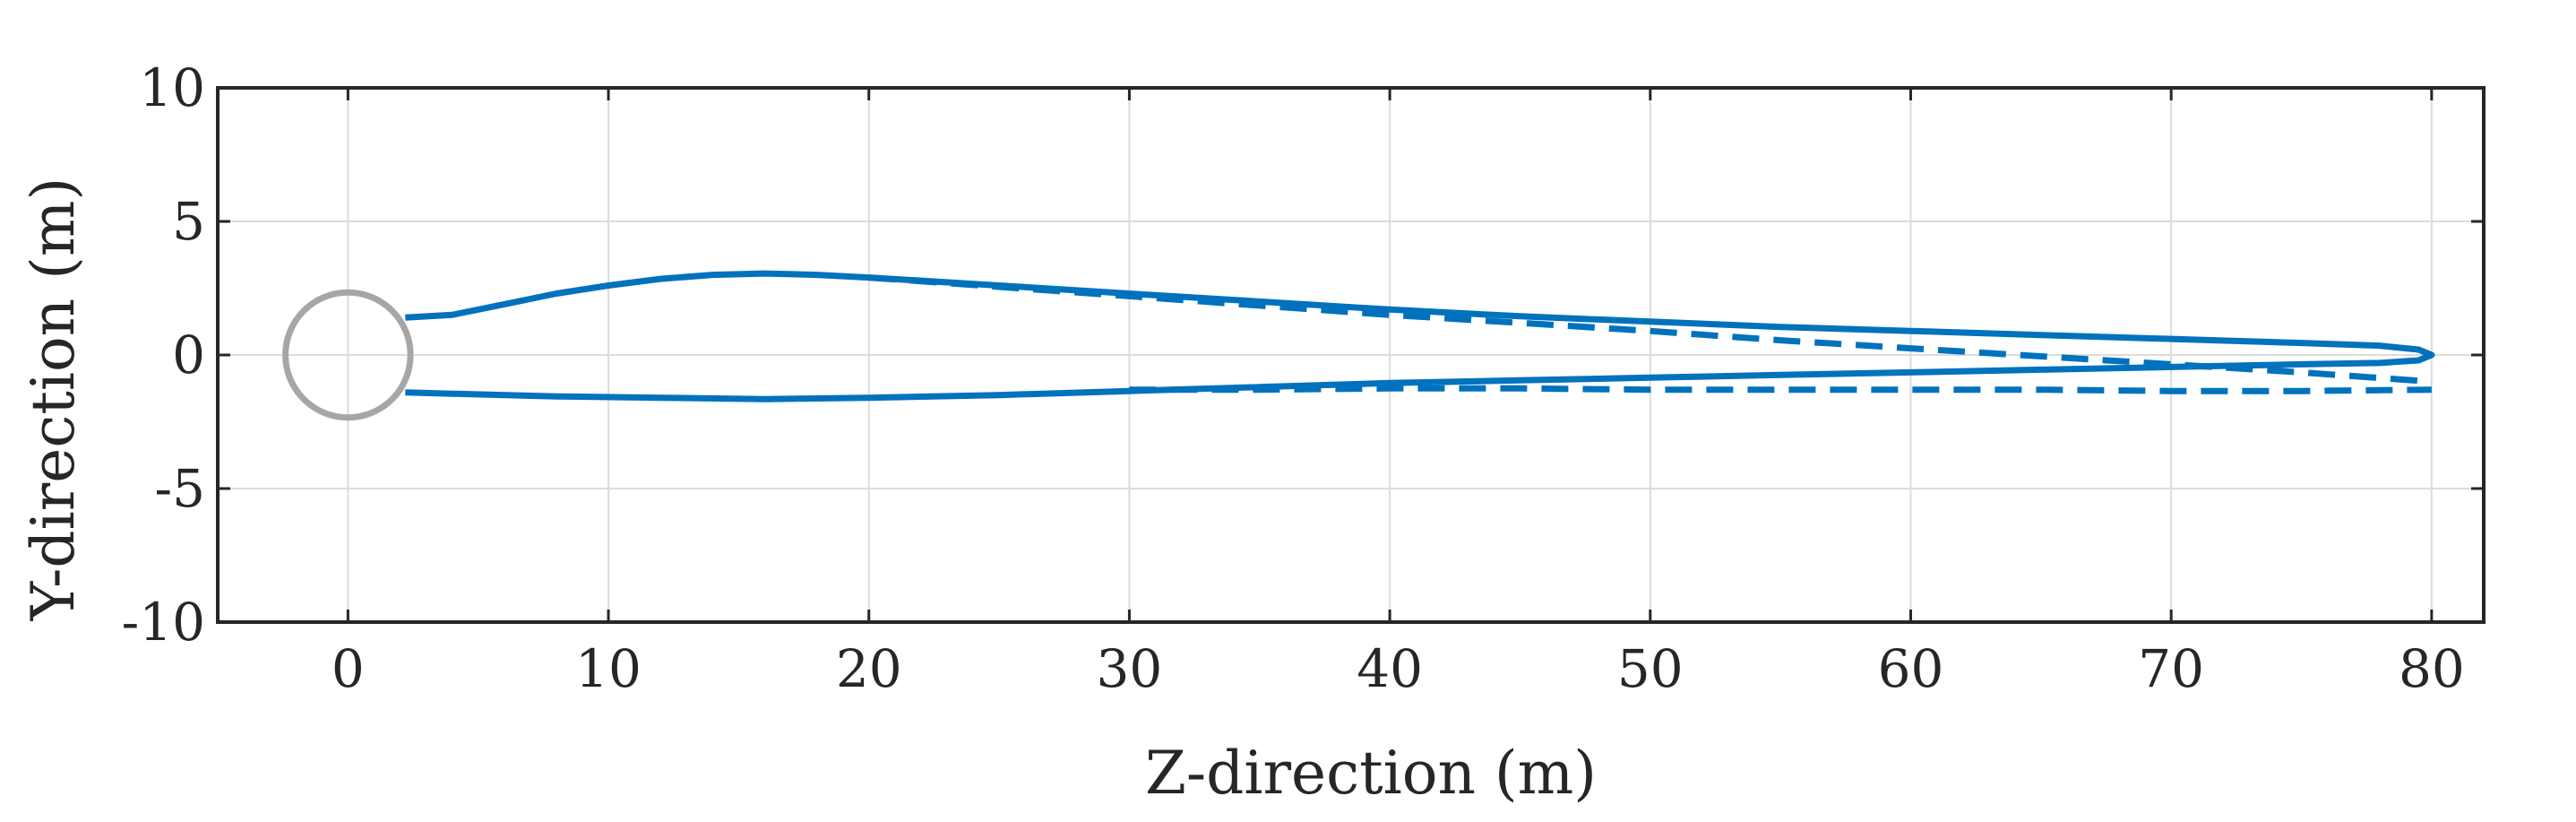 This screenshot has width=2576, height=822. Describe the element at coordinates (608, 668) in the screenshot. I see `x-tick-label: 10` at that location.